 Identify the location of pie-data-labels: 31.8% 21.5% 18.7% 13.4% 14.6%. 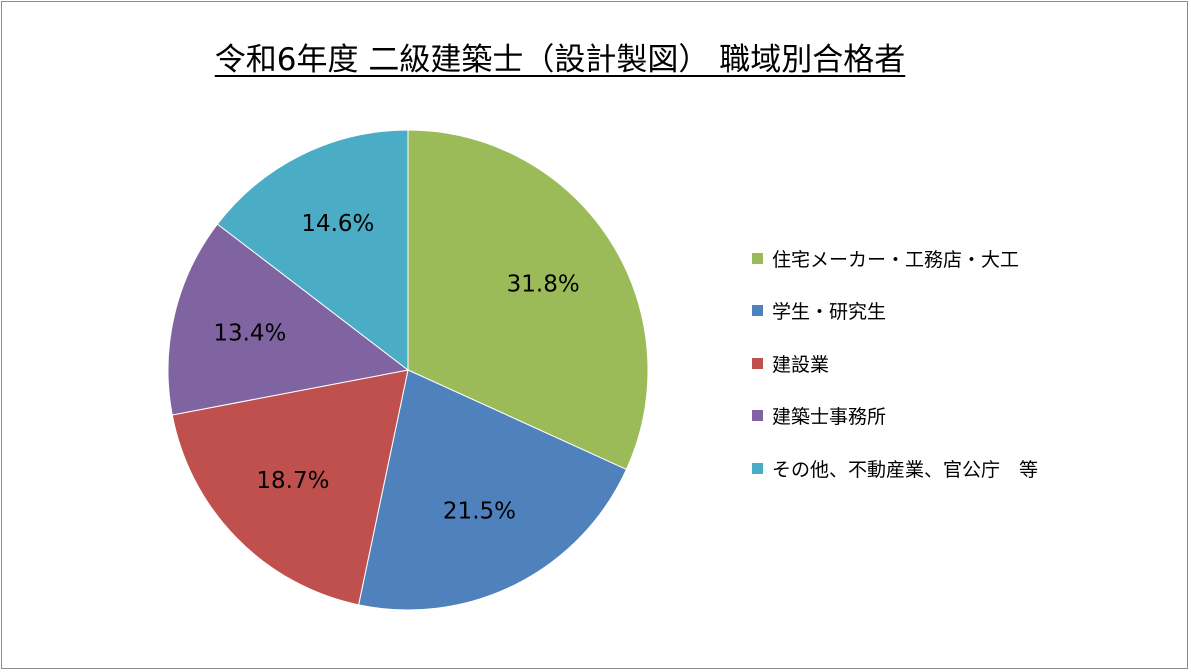
(396, 367).